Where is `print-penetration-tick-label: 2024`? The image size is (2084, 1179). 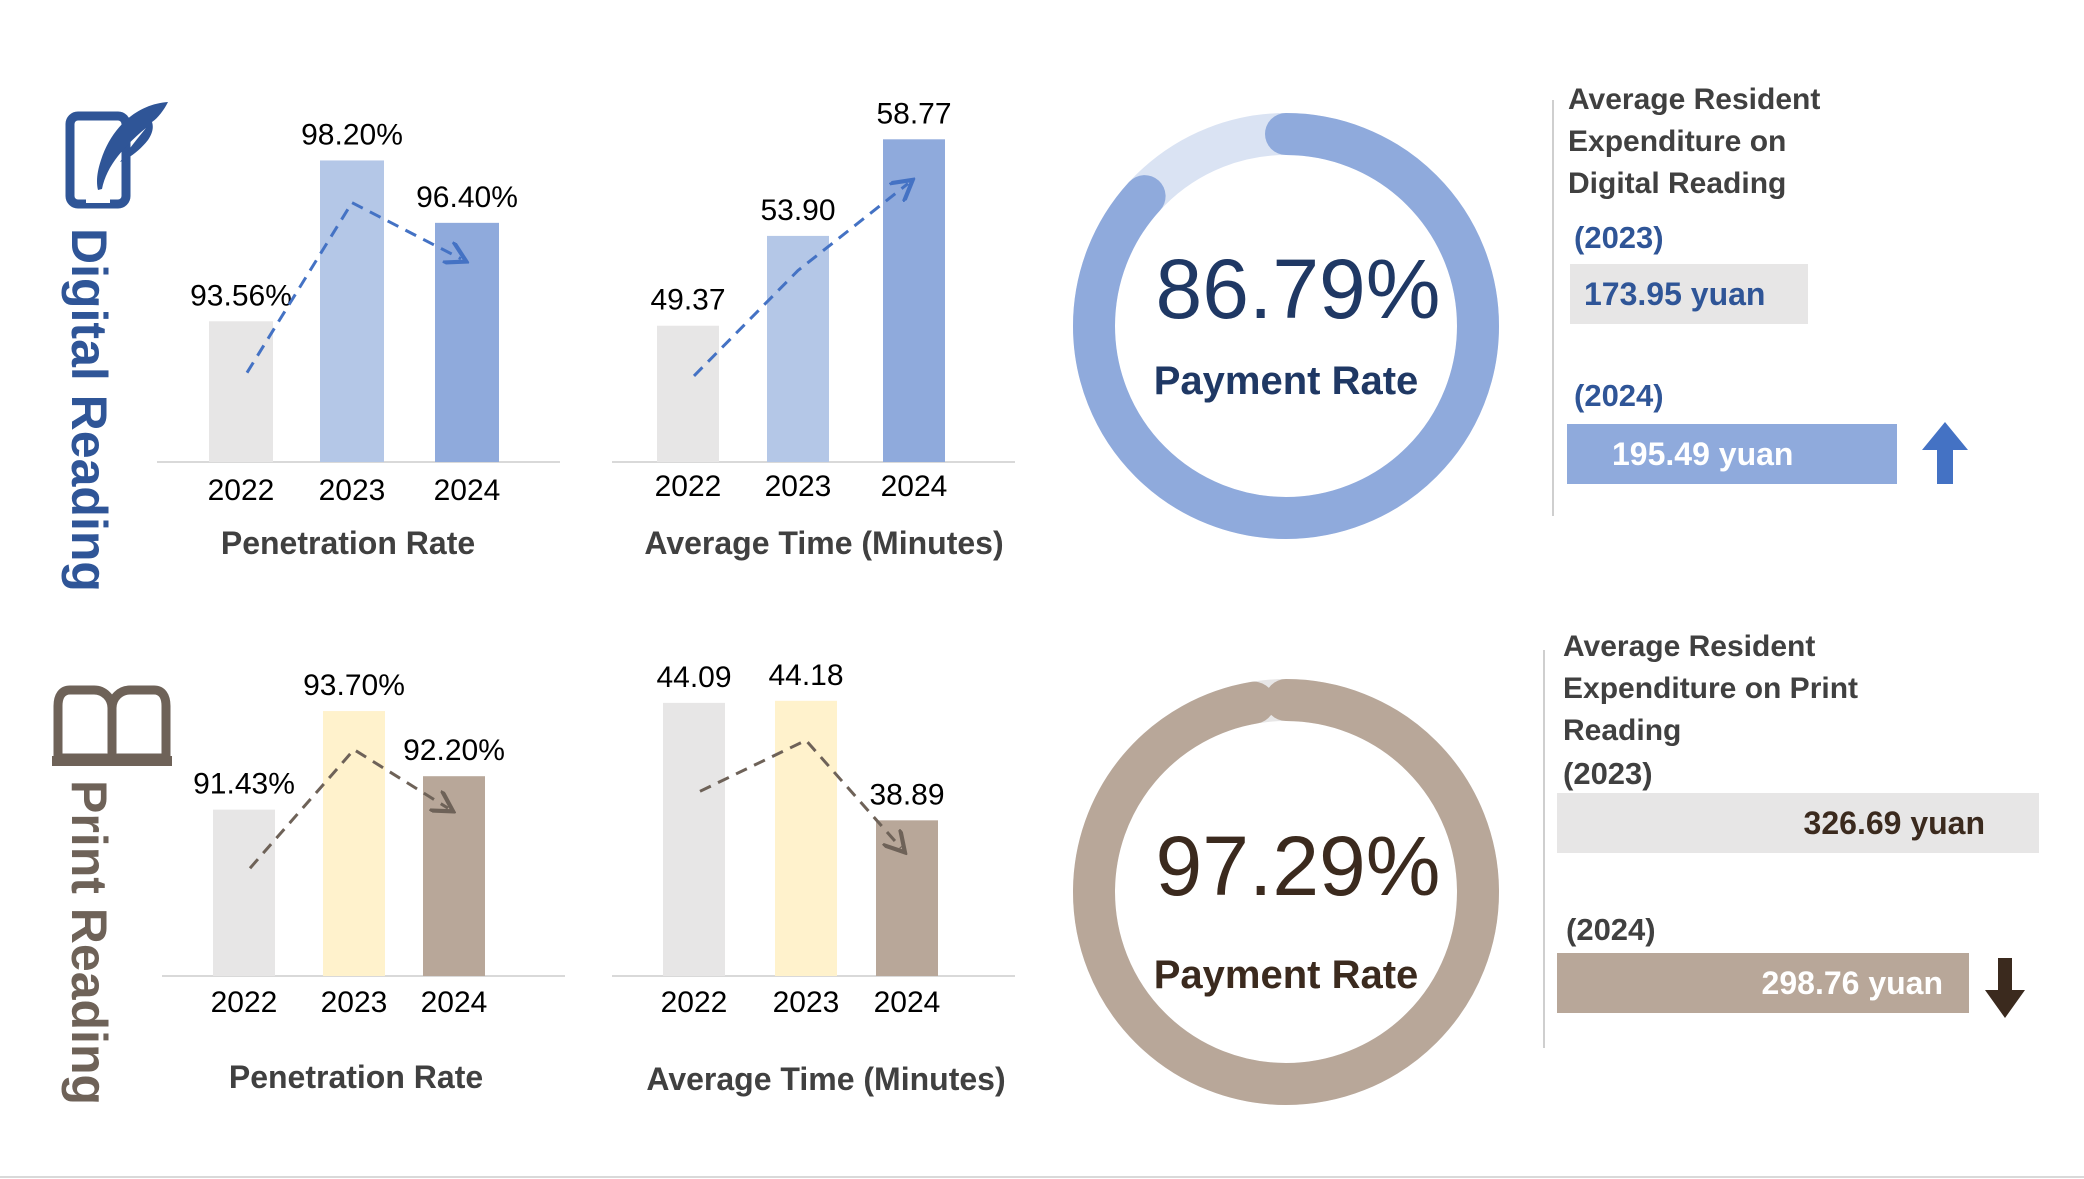
print-penetration-tick-label: 2024 is located at coordinates (454, 1002).